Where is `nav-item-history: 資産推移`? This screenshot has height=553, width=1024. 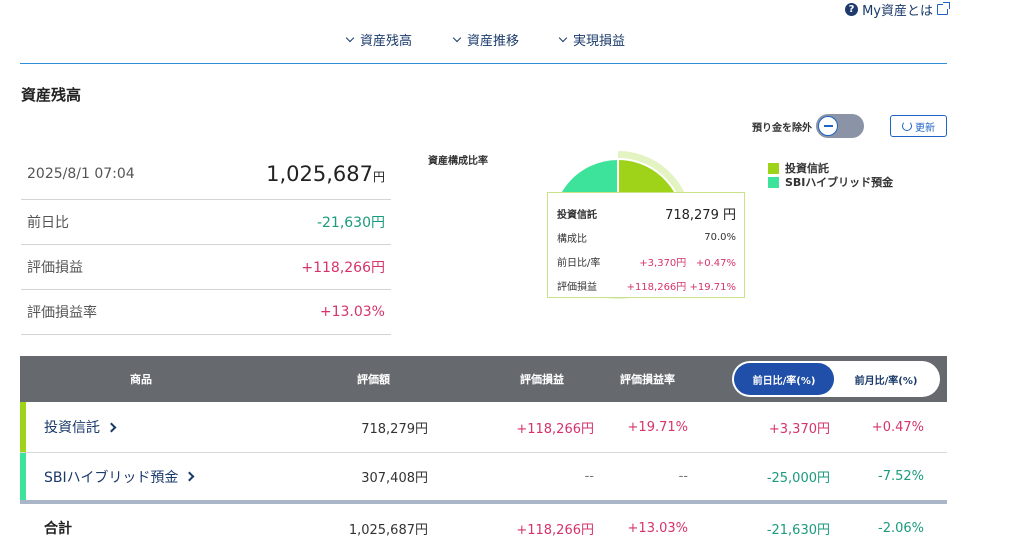 nav-item-history: 資産推移 is located at coordinates (486, 39).